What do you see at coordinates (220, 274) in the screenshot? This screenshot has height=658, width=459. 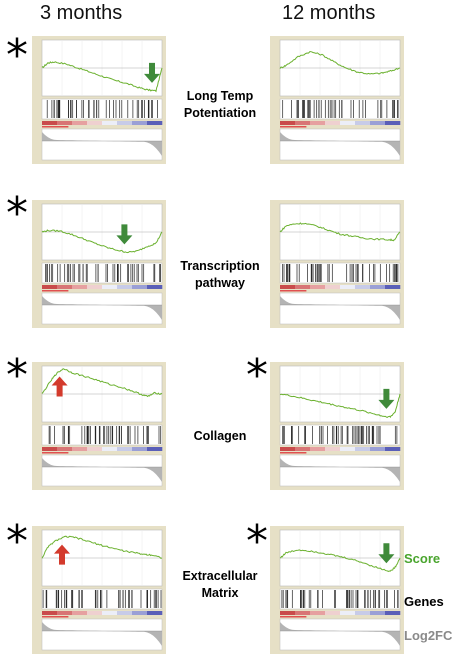 I see `gene-set-label-transcription: Transcription pathway` at bounding box center [220, 274].